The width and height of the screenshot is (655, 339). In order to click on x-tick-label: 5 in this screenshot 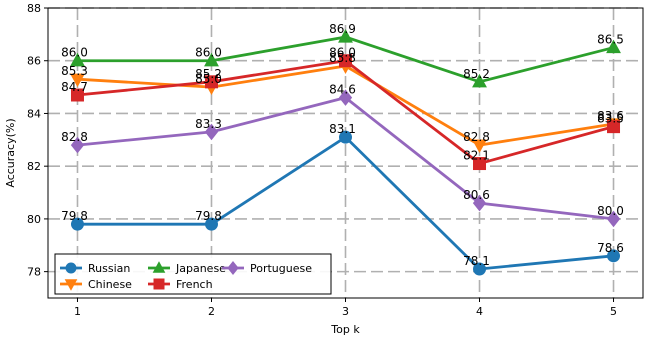, I will do `click(613, 311)`.